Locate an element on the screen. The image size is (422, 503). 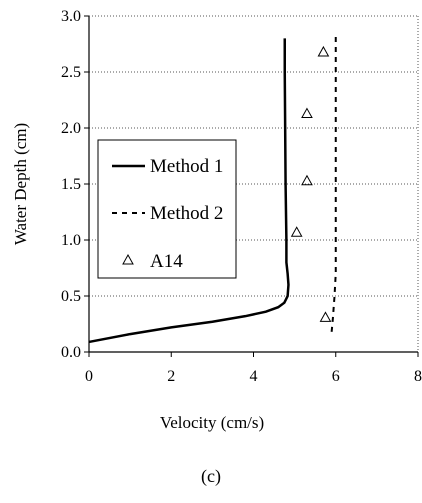
y-tick-label-1.0: 1.0 is located at coordinates (71, 240).